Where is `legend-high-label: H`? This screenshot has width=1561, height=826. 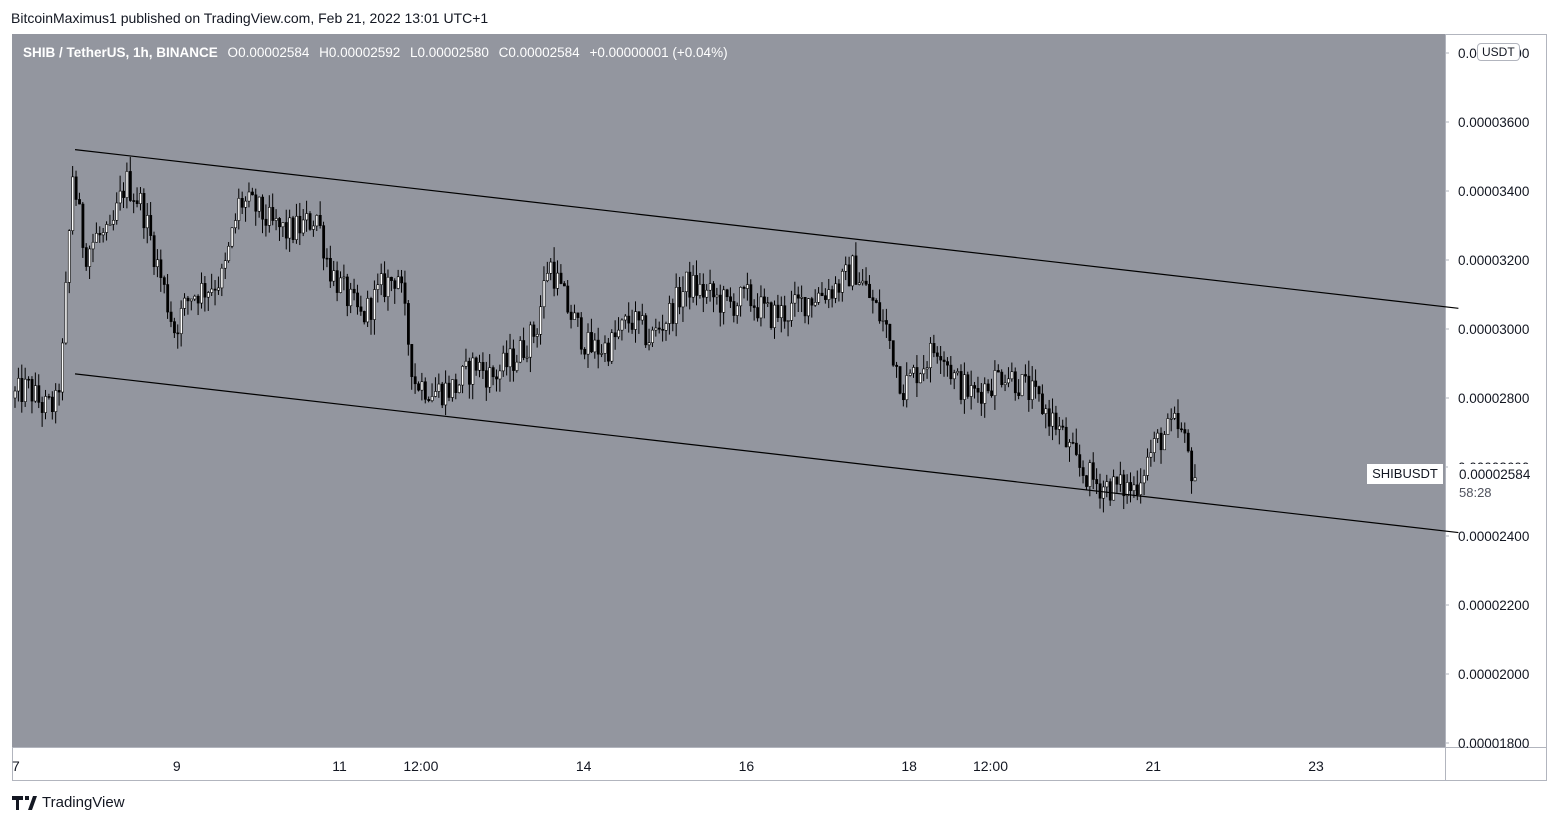 legend-high-label: H is located at coordinates (324, 52).